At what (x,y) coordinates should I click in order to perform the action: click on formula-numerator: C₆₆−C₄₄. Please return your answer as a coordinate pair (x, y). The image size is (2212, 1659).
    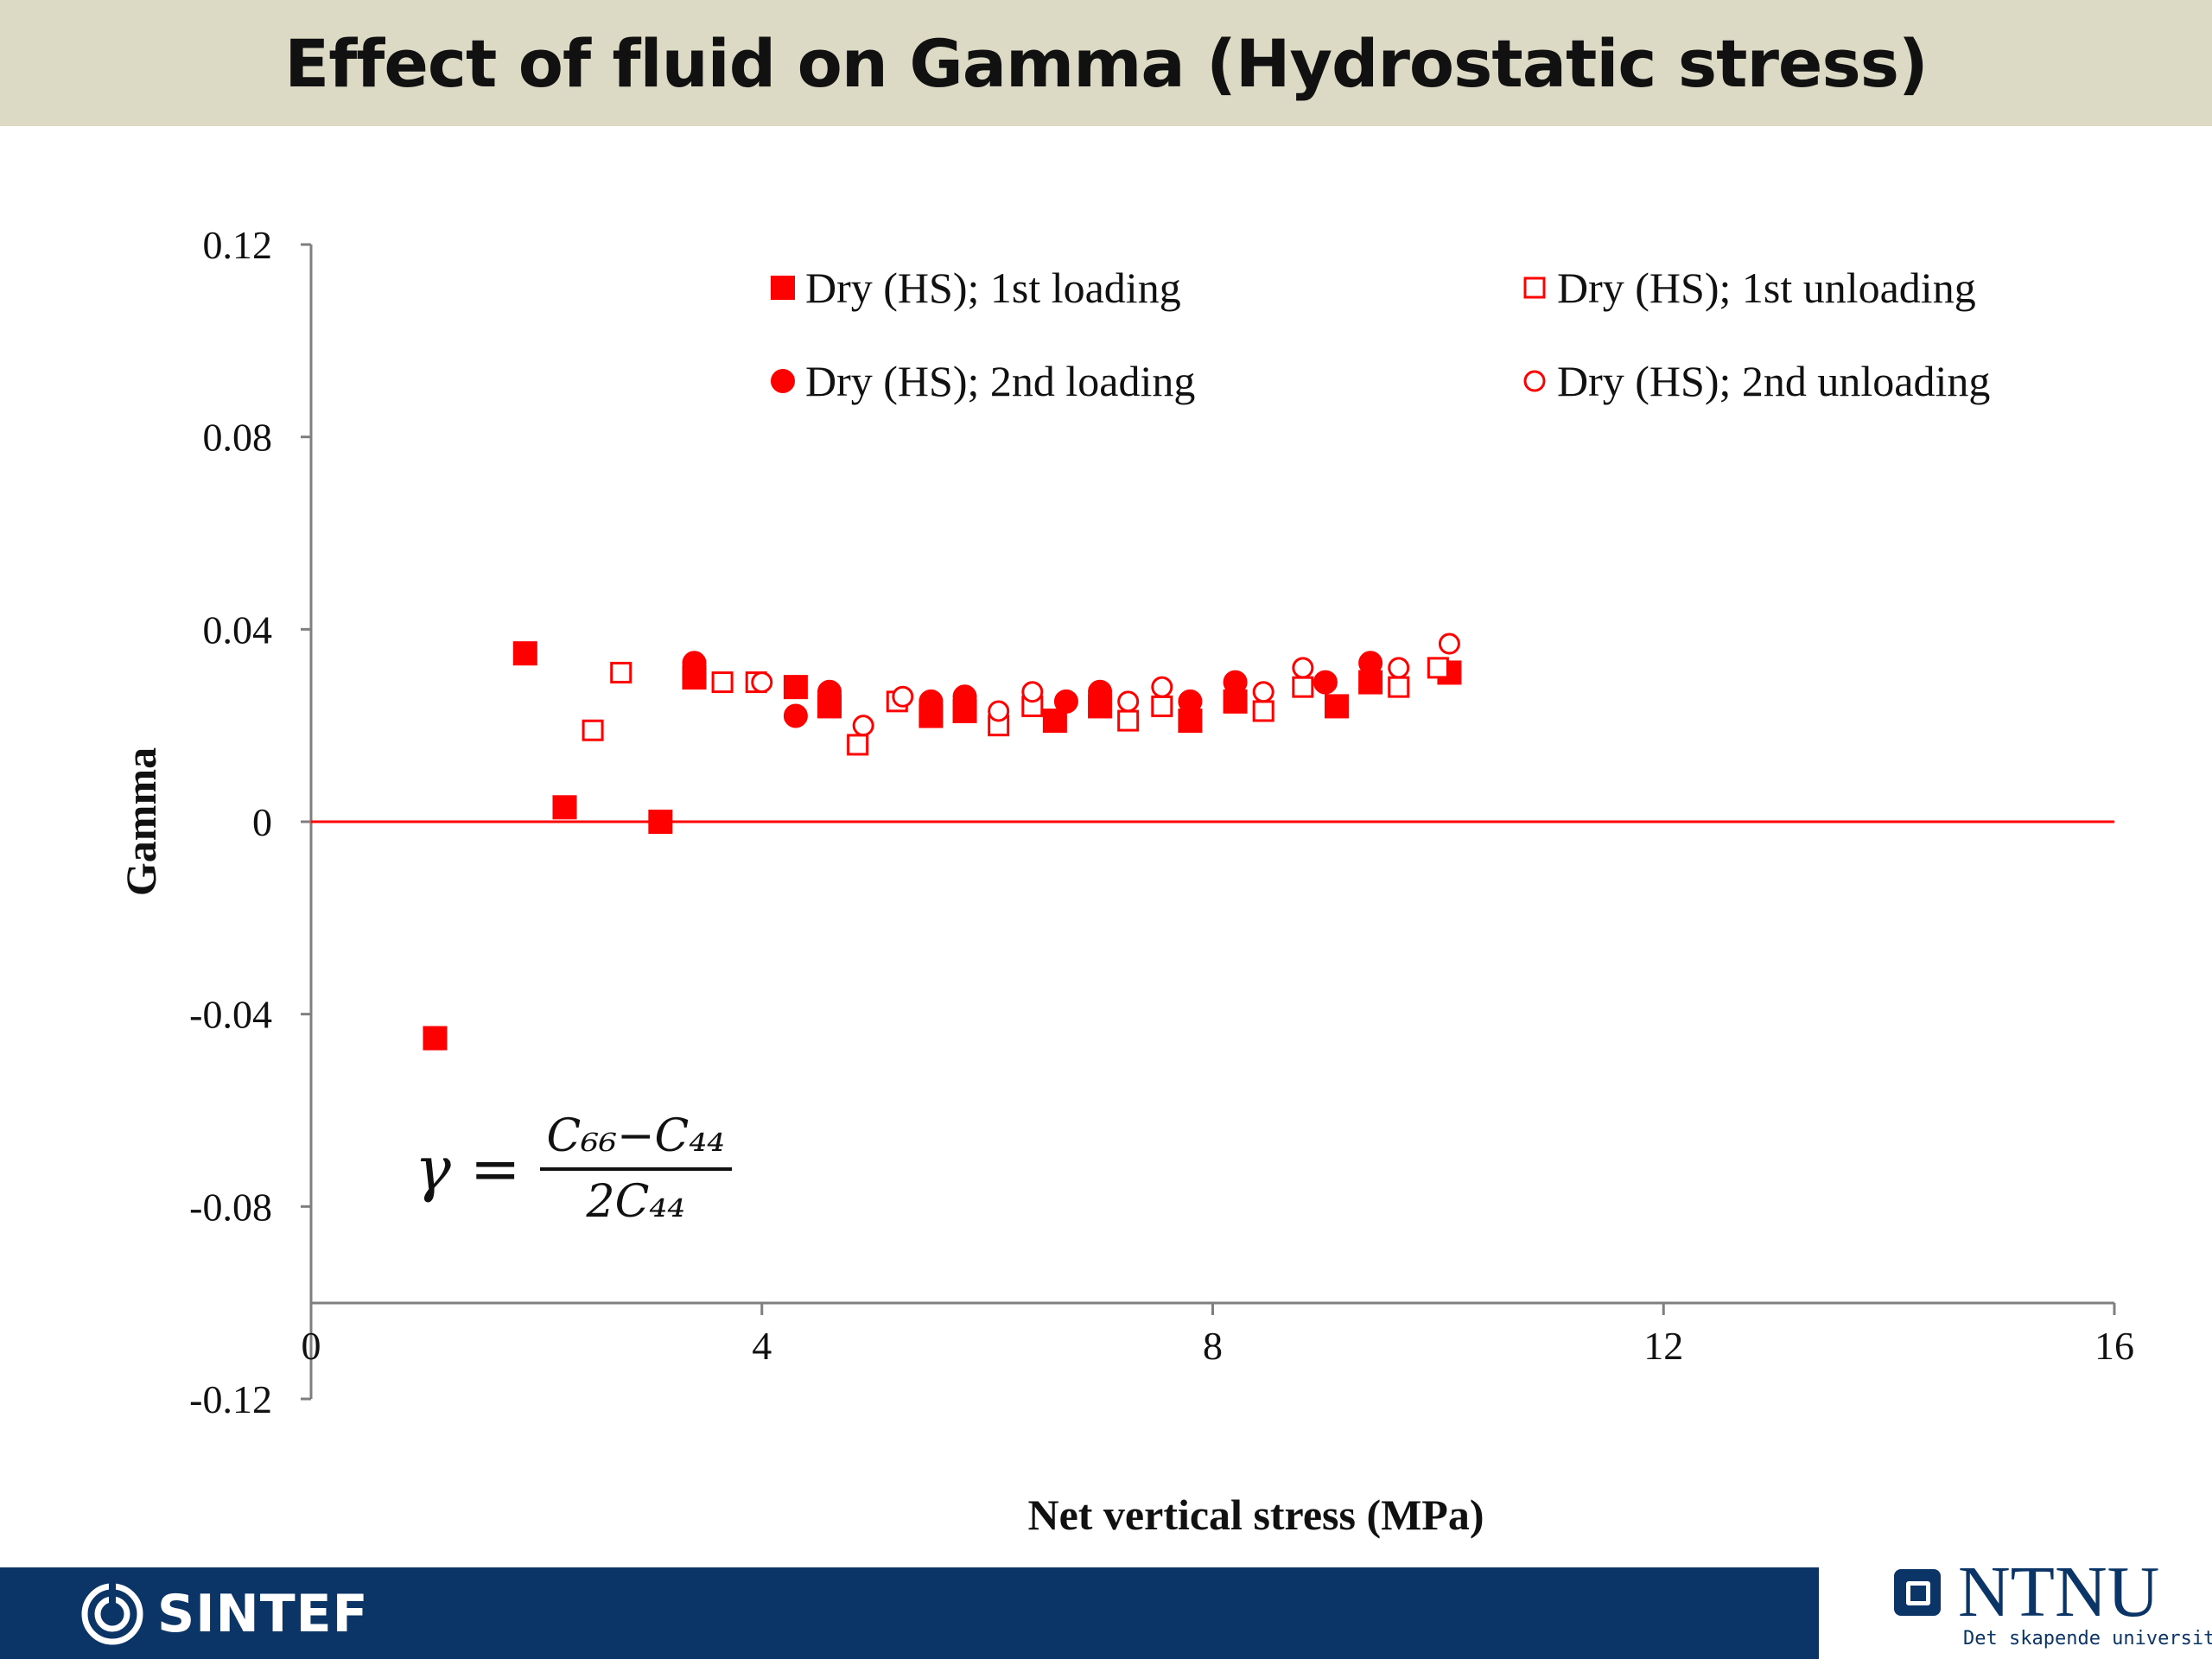
    Looking at the image, I should click on (636, 1140).